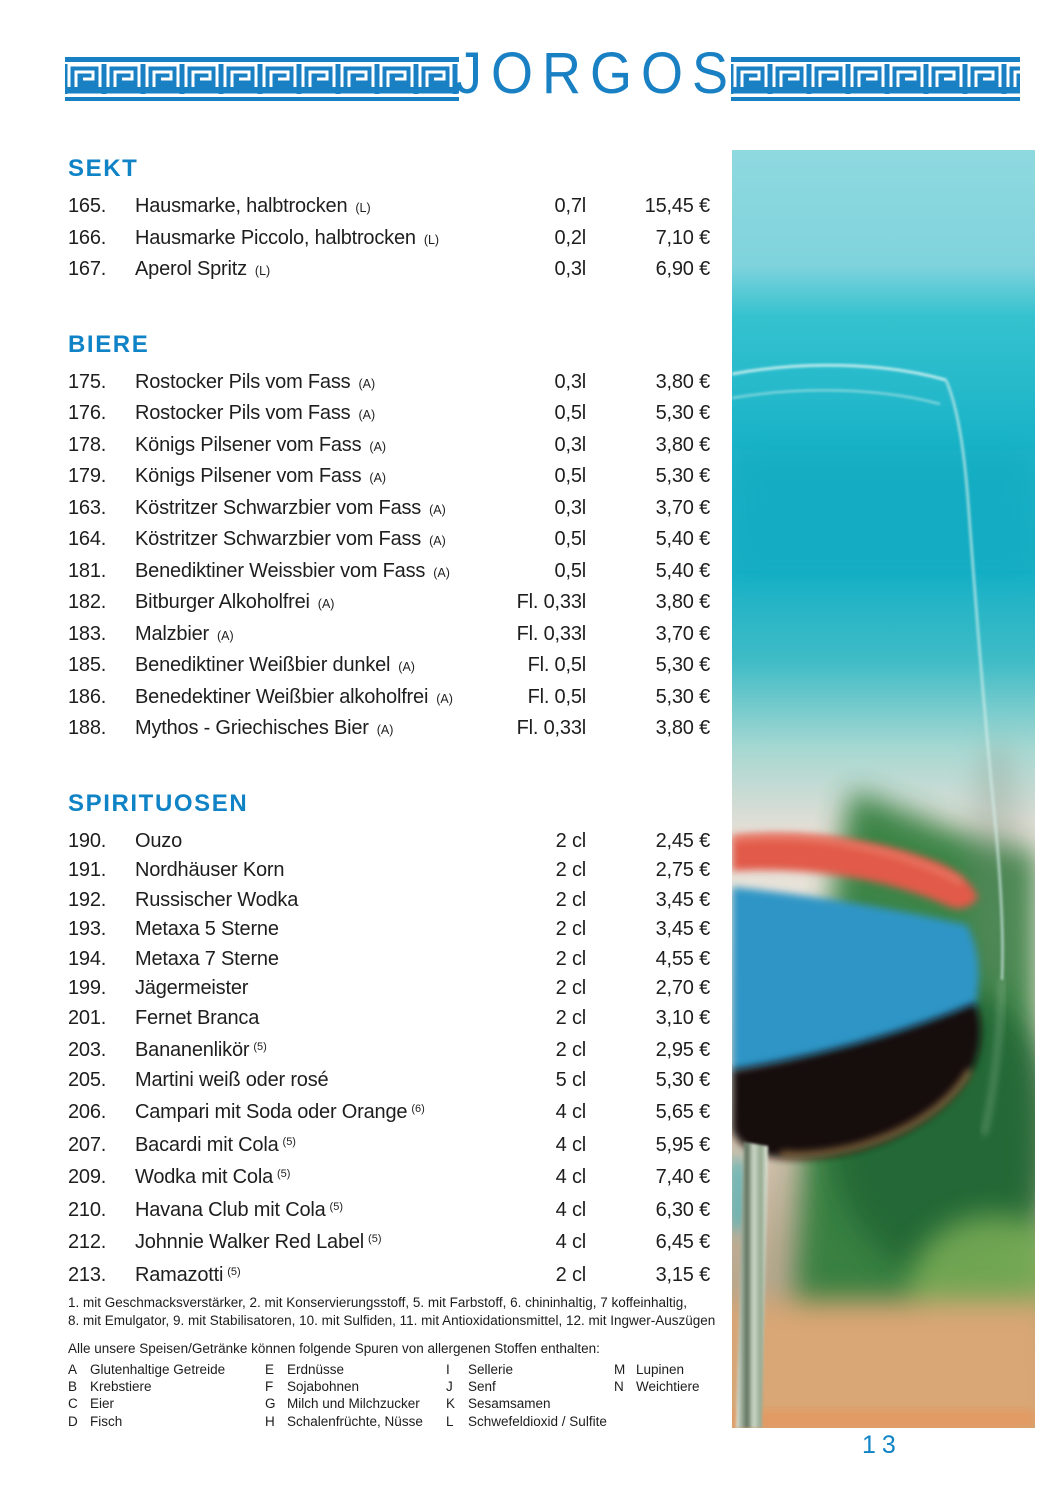 This screenshot has height=1500, width=1060. What do you see at coordinates (530, 1369) in the screenshot?
I see `allergen-entry: I Sellerie` at bounding box center [530, 1369].